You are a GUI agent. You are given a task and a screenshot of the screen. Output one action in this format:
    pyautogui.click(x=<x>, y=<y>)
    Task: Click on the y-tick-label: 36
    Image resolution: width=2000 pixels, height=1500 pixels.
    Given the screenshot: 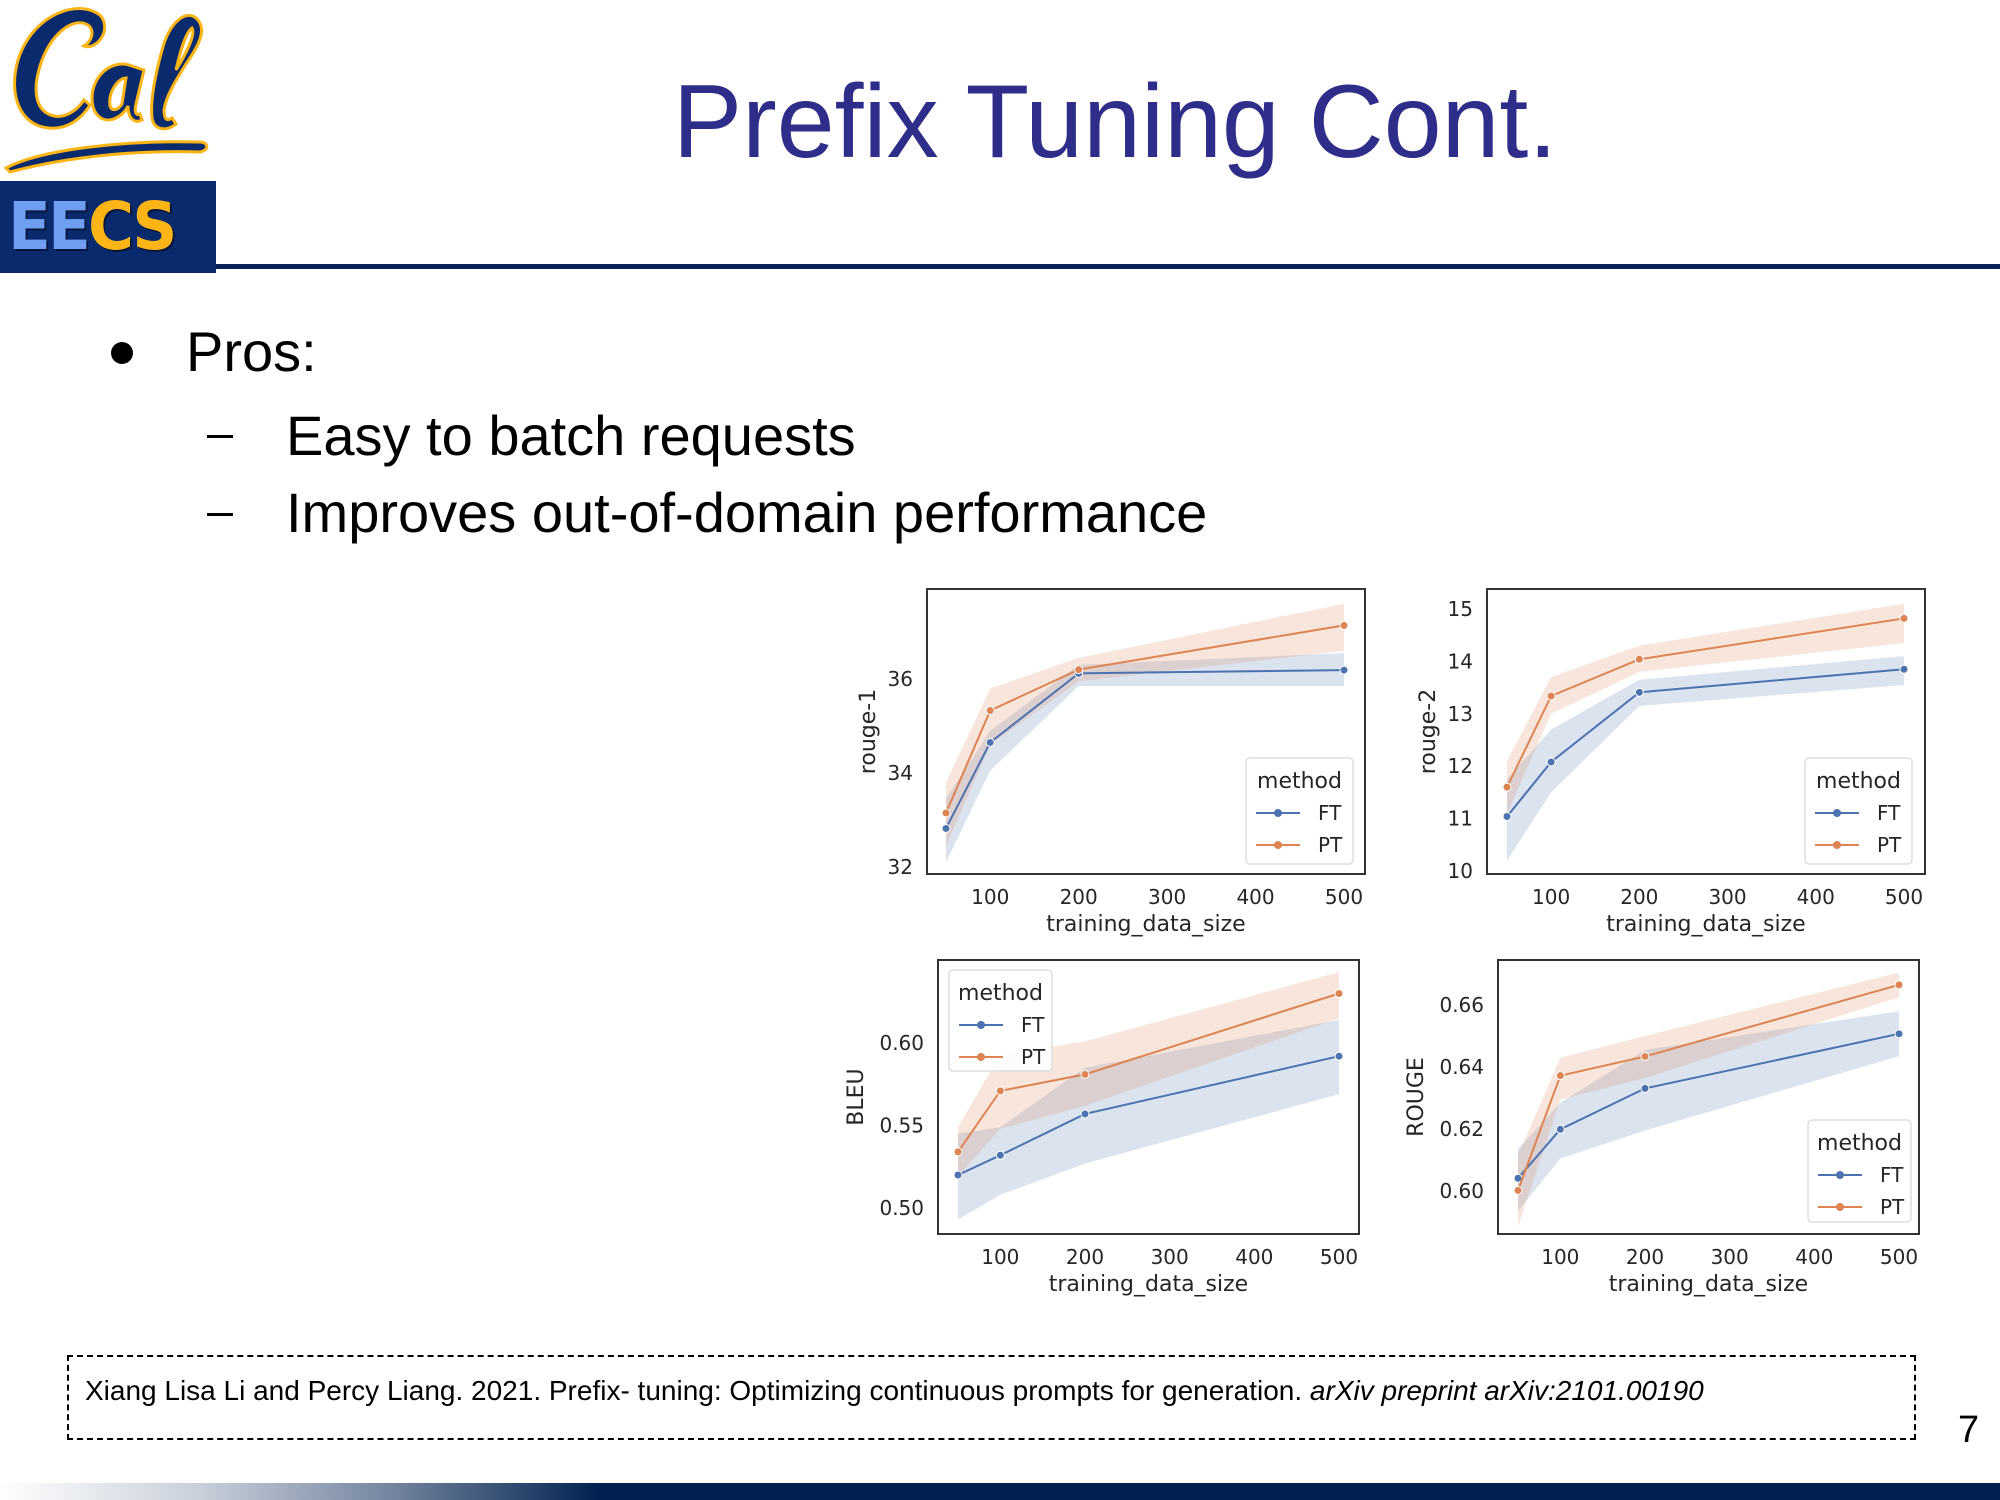 What is the action you would take?
    pyautogui.click(x=900, y=679)
    